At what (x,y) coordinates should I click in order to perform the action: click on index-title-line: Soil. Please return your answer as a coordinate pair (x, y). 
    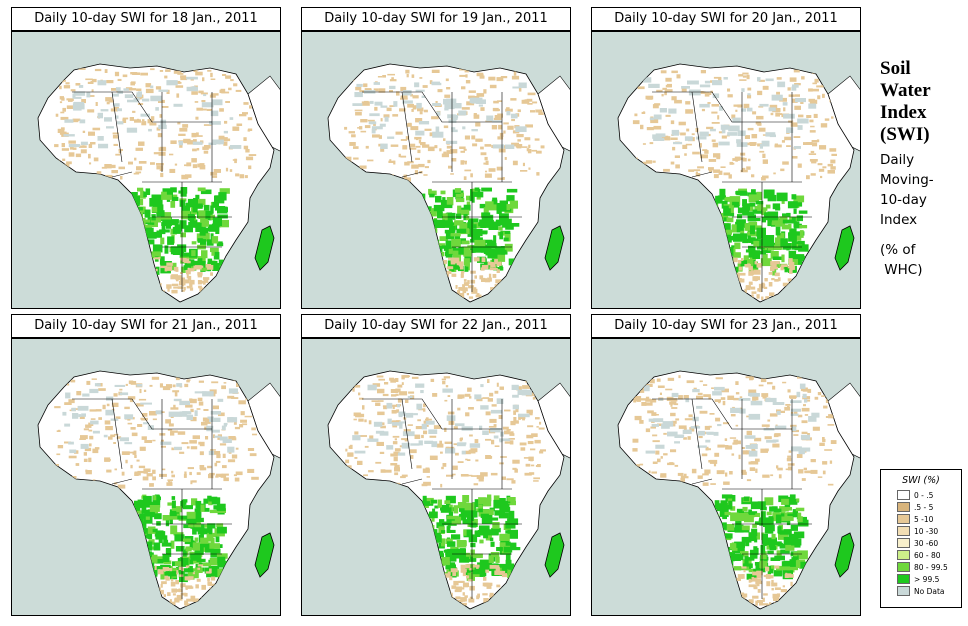
    Looking at the image, I should click on (895, 68).